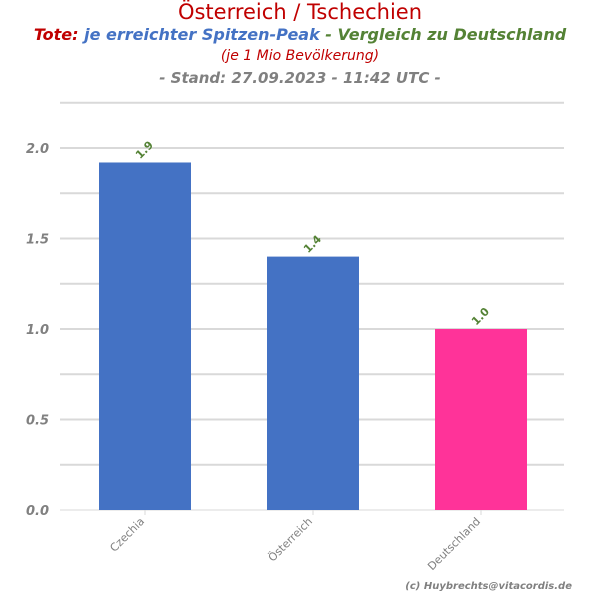 This screenshot has height=600, width=600. What do you see at coordinates (127, 535) in the screenshot?
I see `x-tick-label: Czechia` at bounding box center [127, 535].